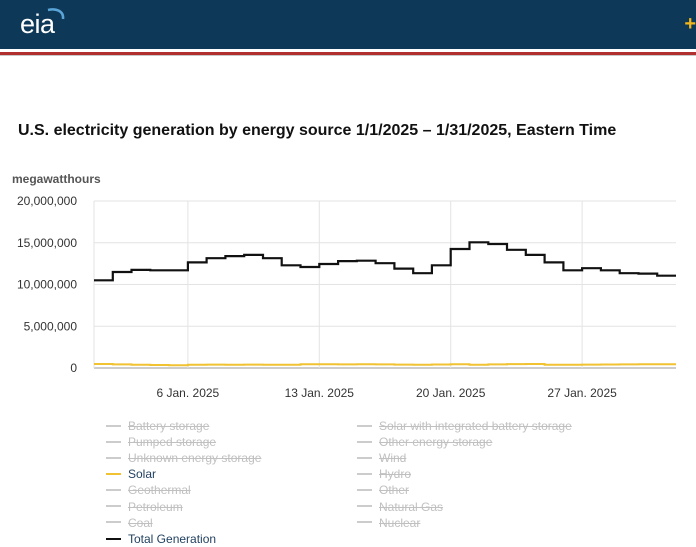 The width and height of the screenshot is (696, 547). I want to click on legend-label: Wind, so click(393, 458).